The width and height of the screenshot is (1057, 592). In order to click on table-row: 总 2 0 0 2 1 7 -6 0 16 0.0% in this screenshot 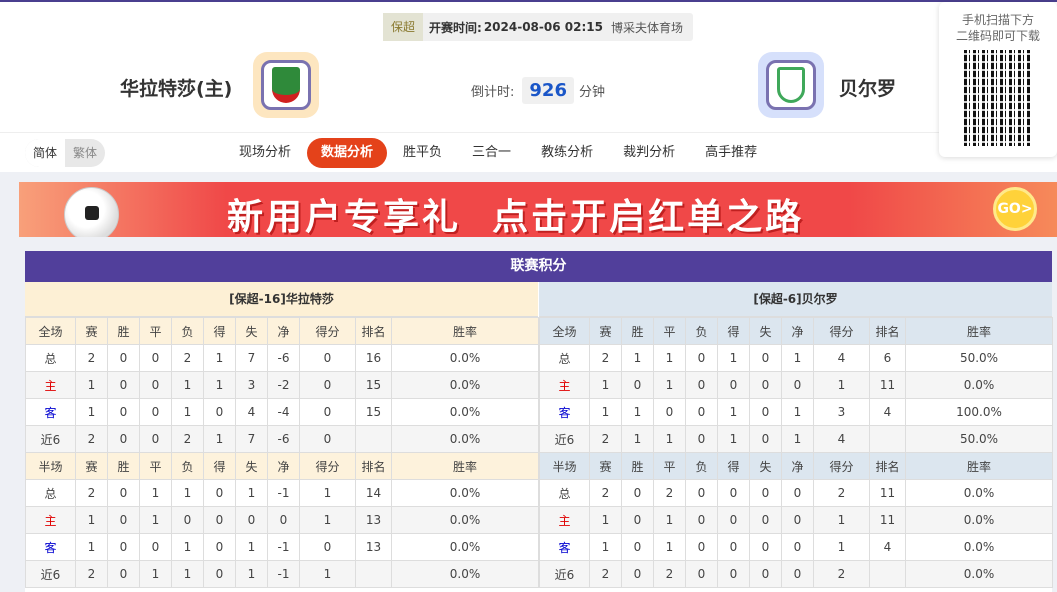, I will do `click(282, 358)`.